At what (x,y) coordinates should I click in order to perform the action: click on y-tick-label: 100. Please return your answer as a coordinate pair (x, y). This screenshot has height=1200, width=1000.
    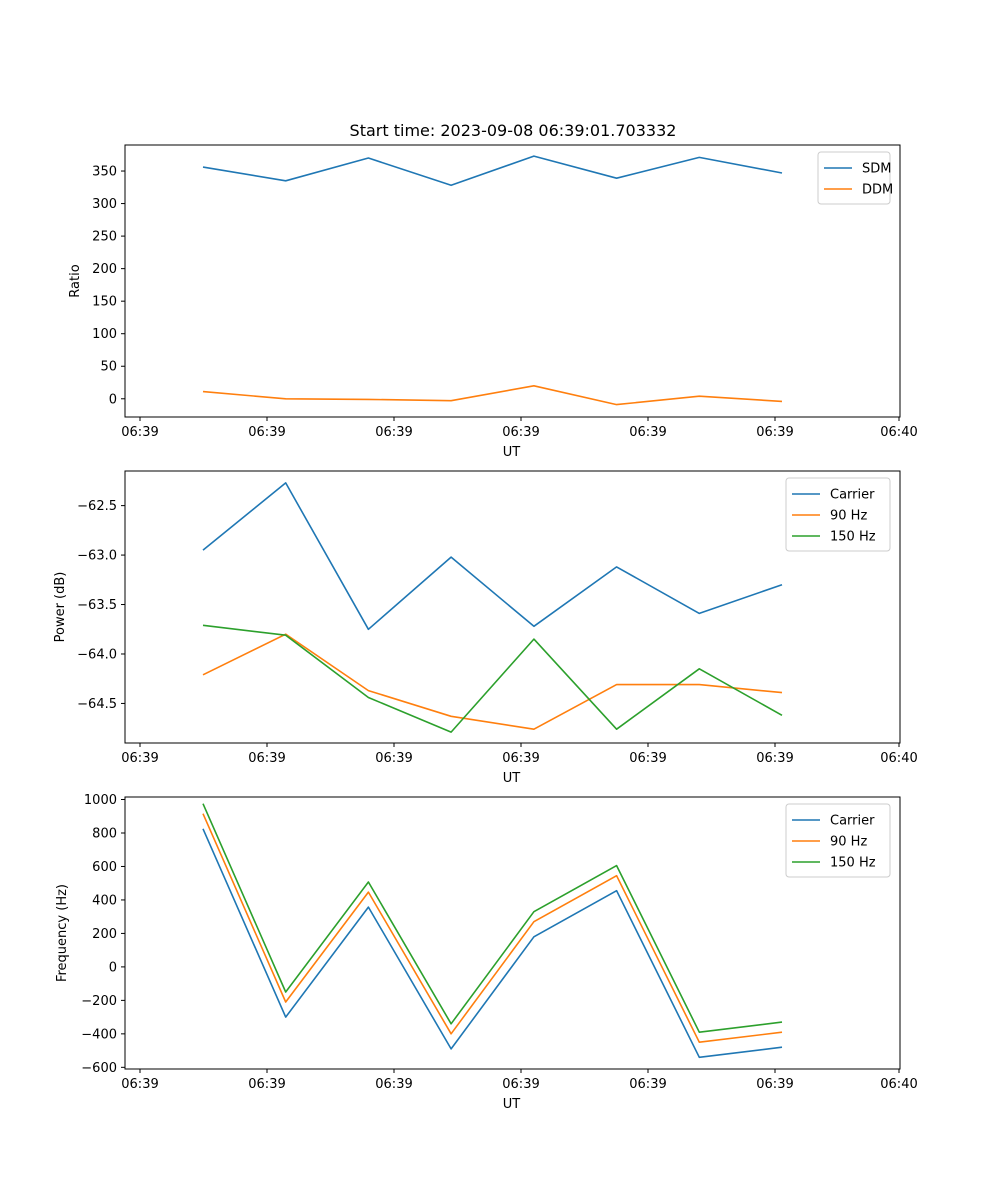
    Looking at the image, I should click on (104, 334).